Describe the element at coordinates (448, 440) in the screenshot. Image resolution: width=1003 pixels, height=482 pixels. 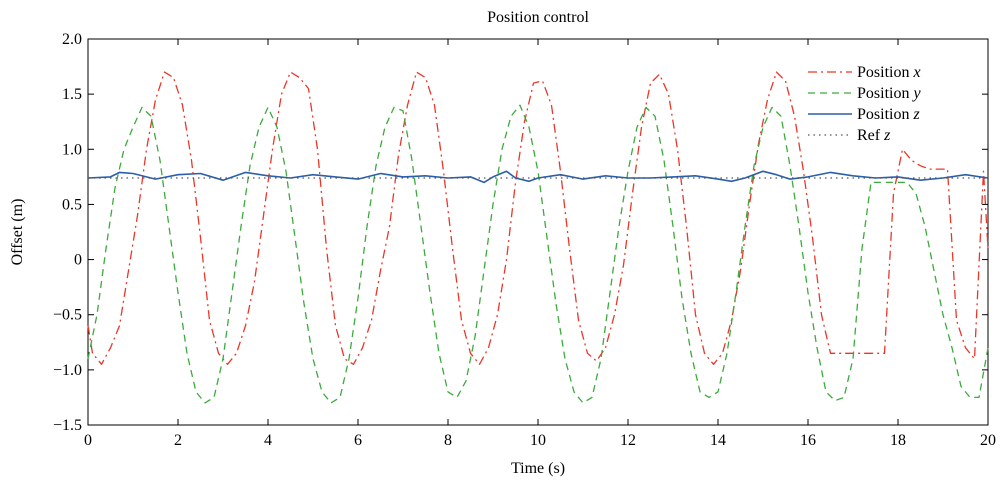
I see `x-tick-label: 8` at that location.